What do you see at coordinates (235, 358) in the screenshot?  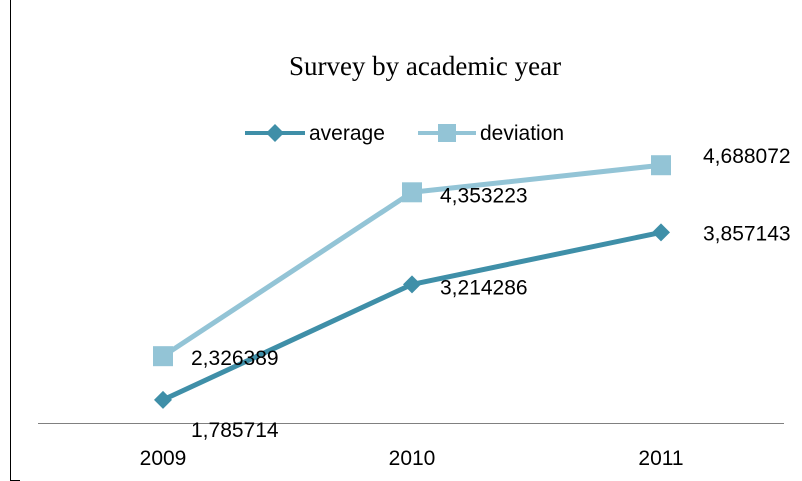 I see `data-label-deviation-2009: 2,326389` at bounding box center [235, 358].